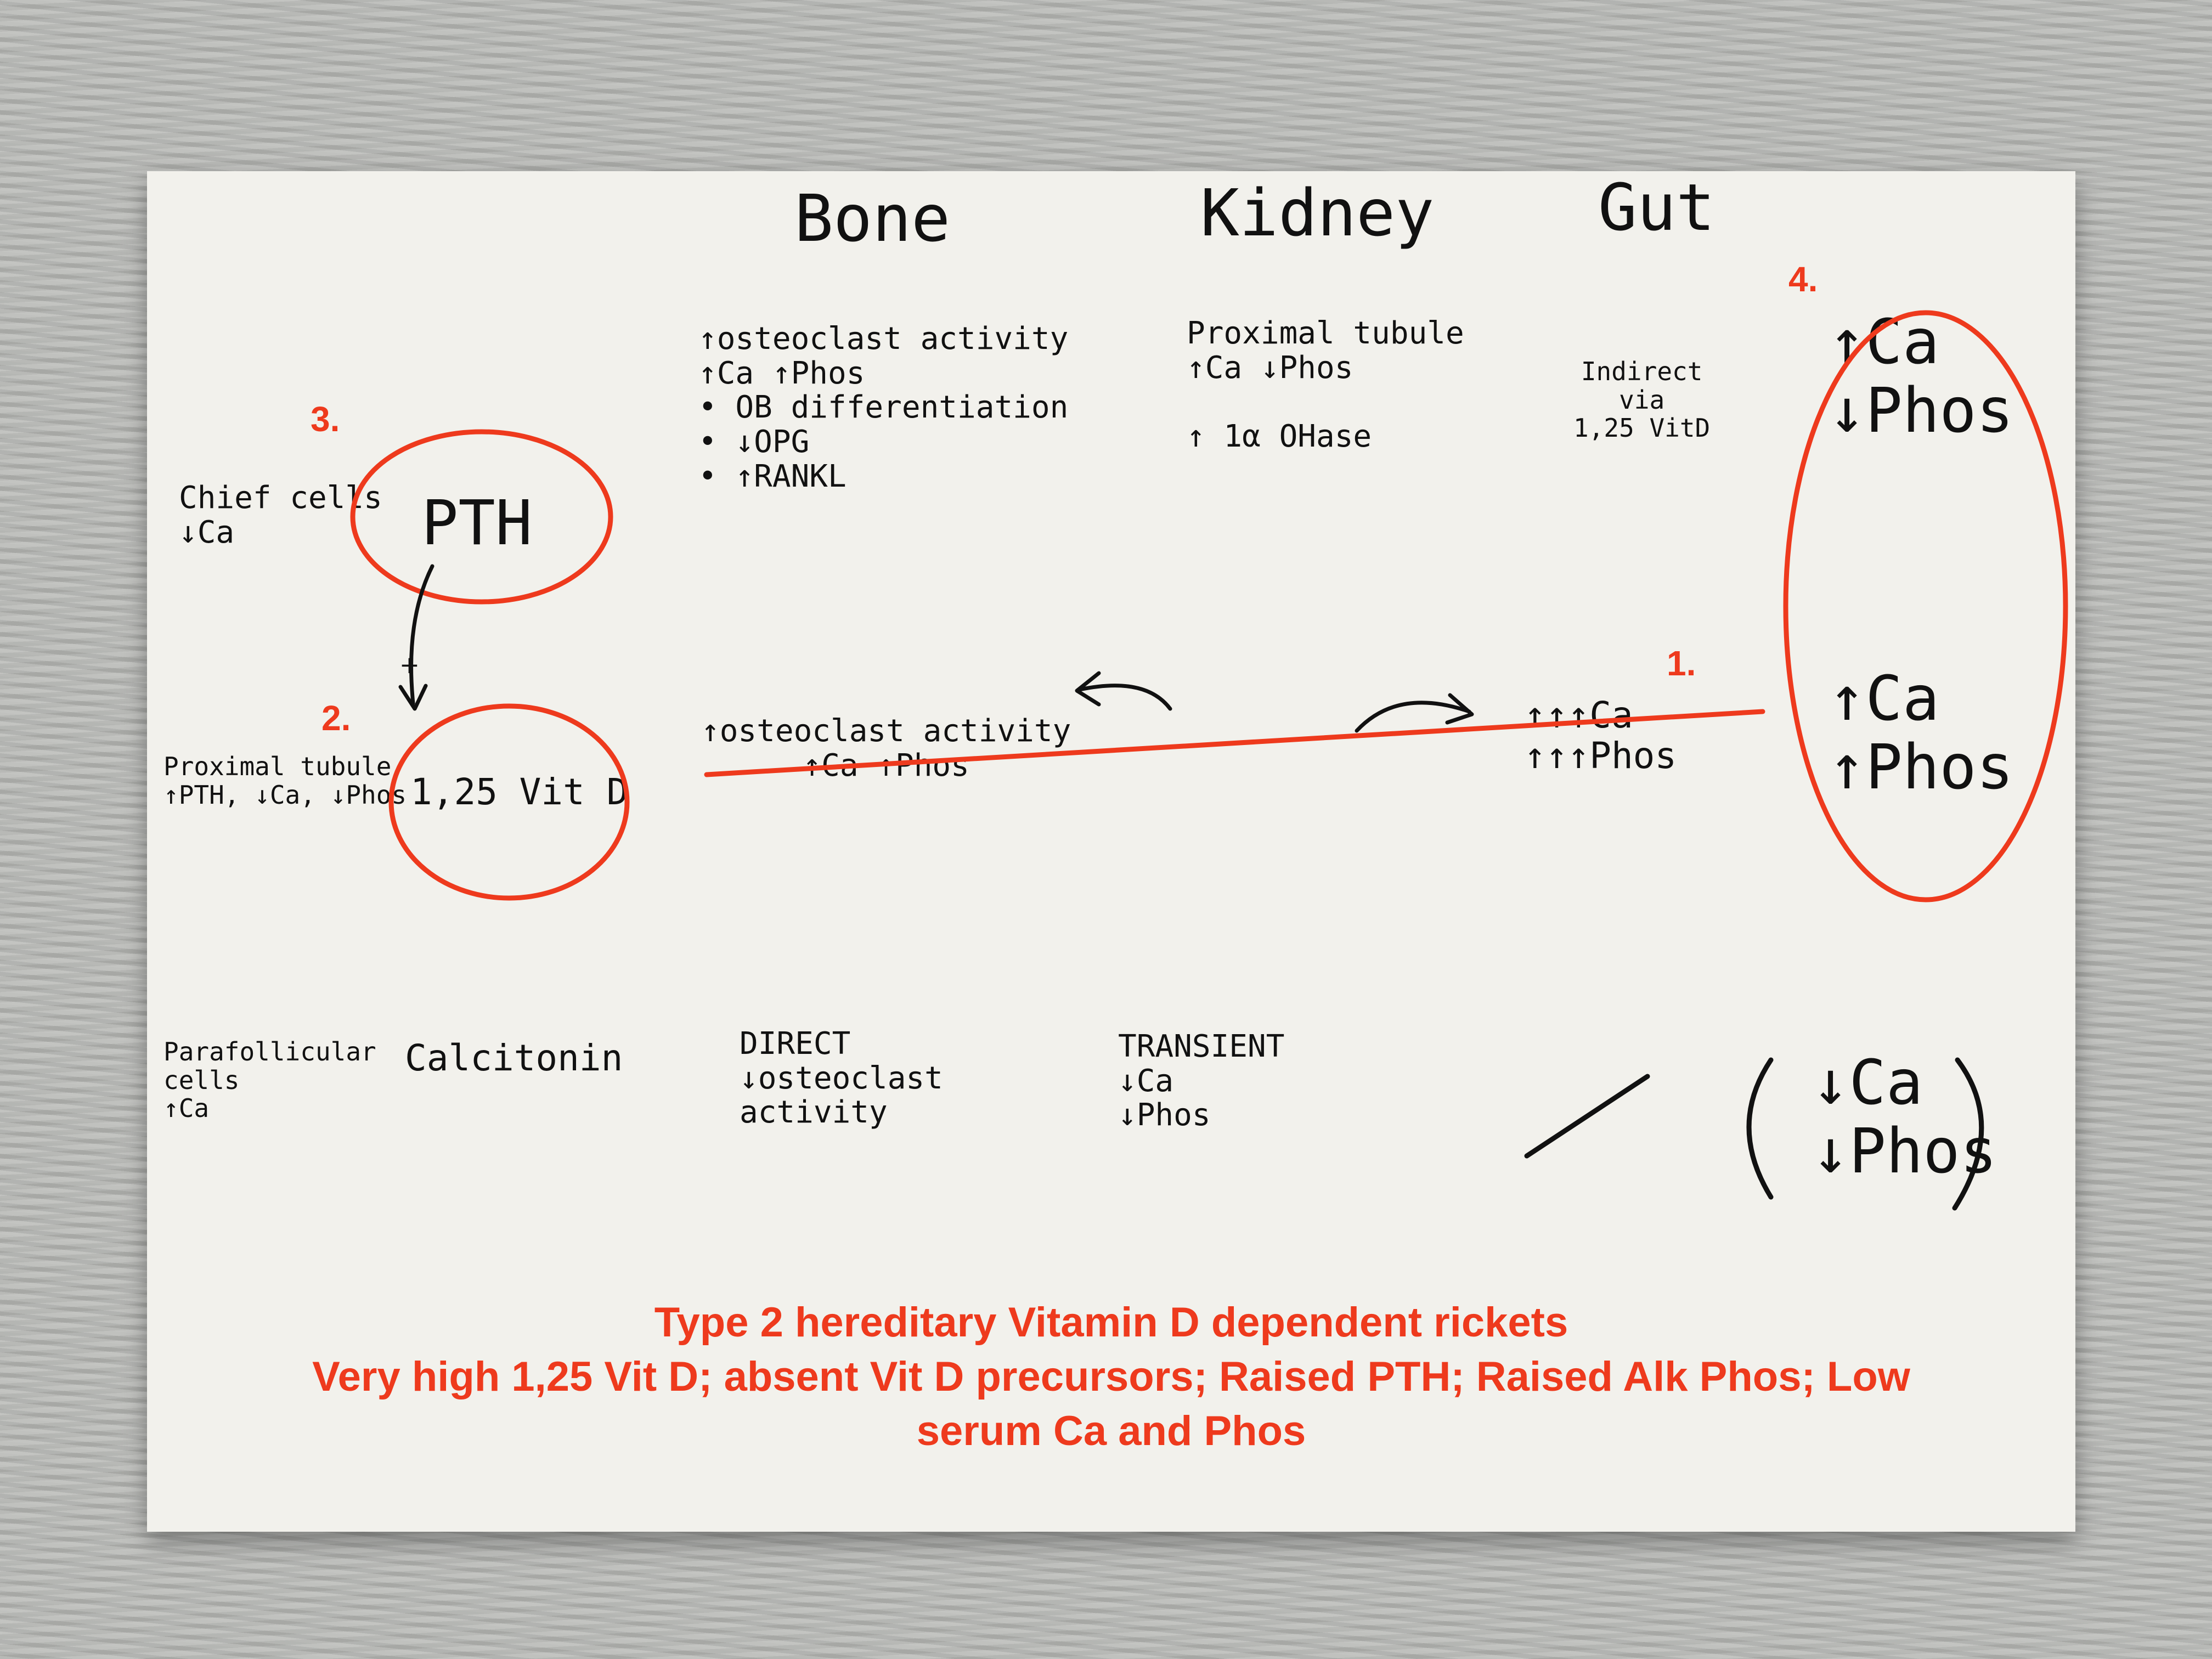  Describe the element at coordinates (410, 665) in the screenshot. I see `pth-to-vitd-sign: +` at that location.